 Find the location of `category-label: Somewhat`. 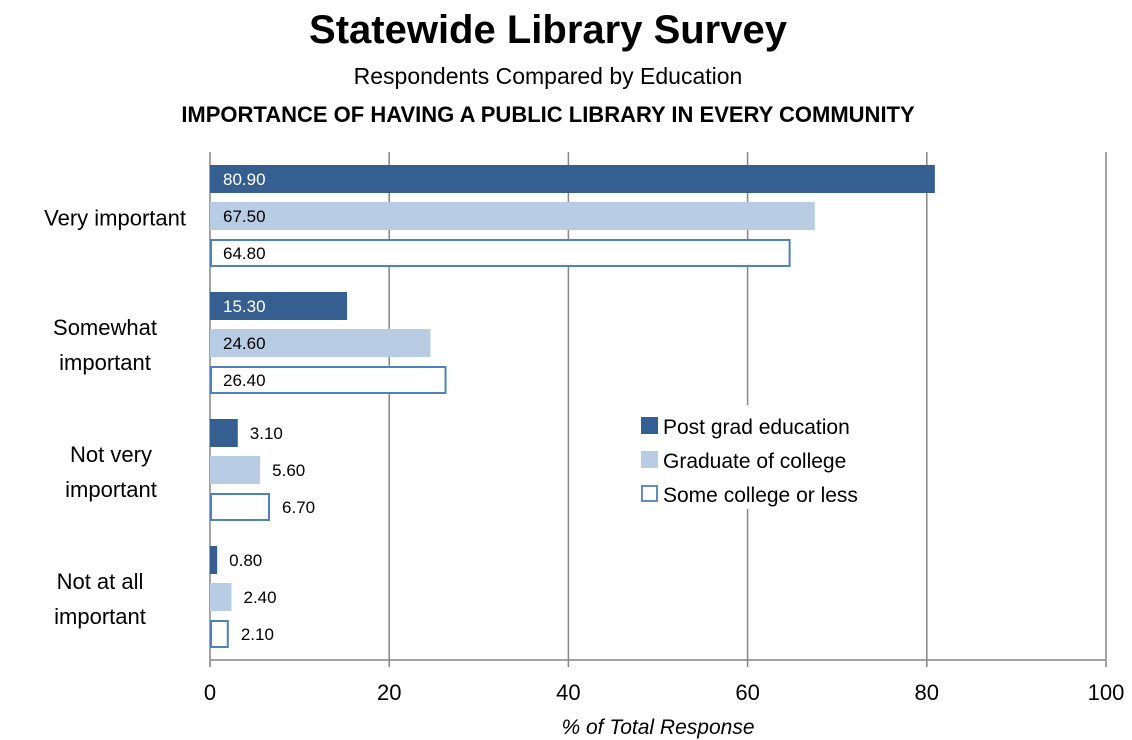

category-label: Somewhat is located at coordinates (105, 327).